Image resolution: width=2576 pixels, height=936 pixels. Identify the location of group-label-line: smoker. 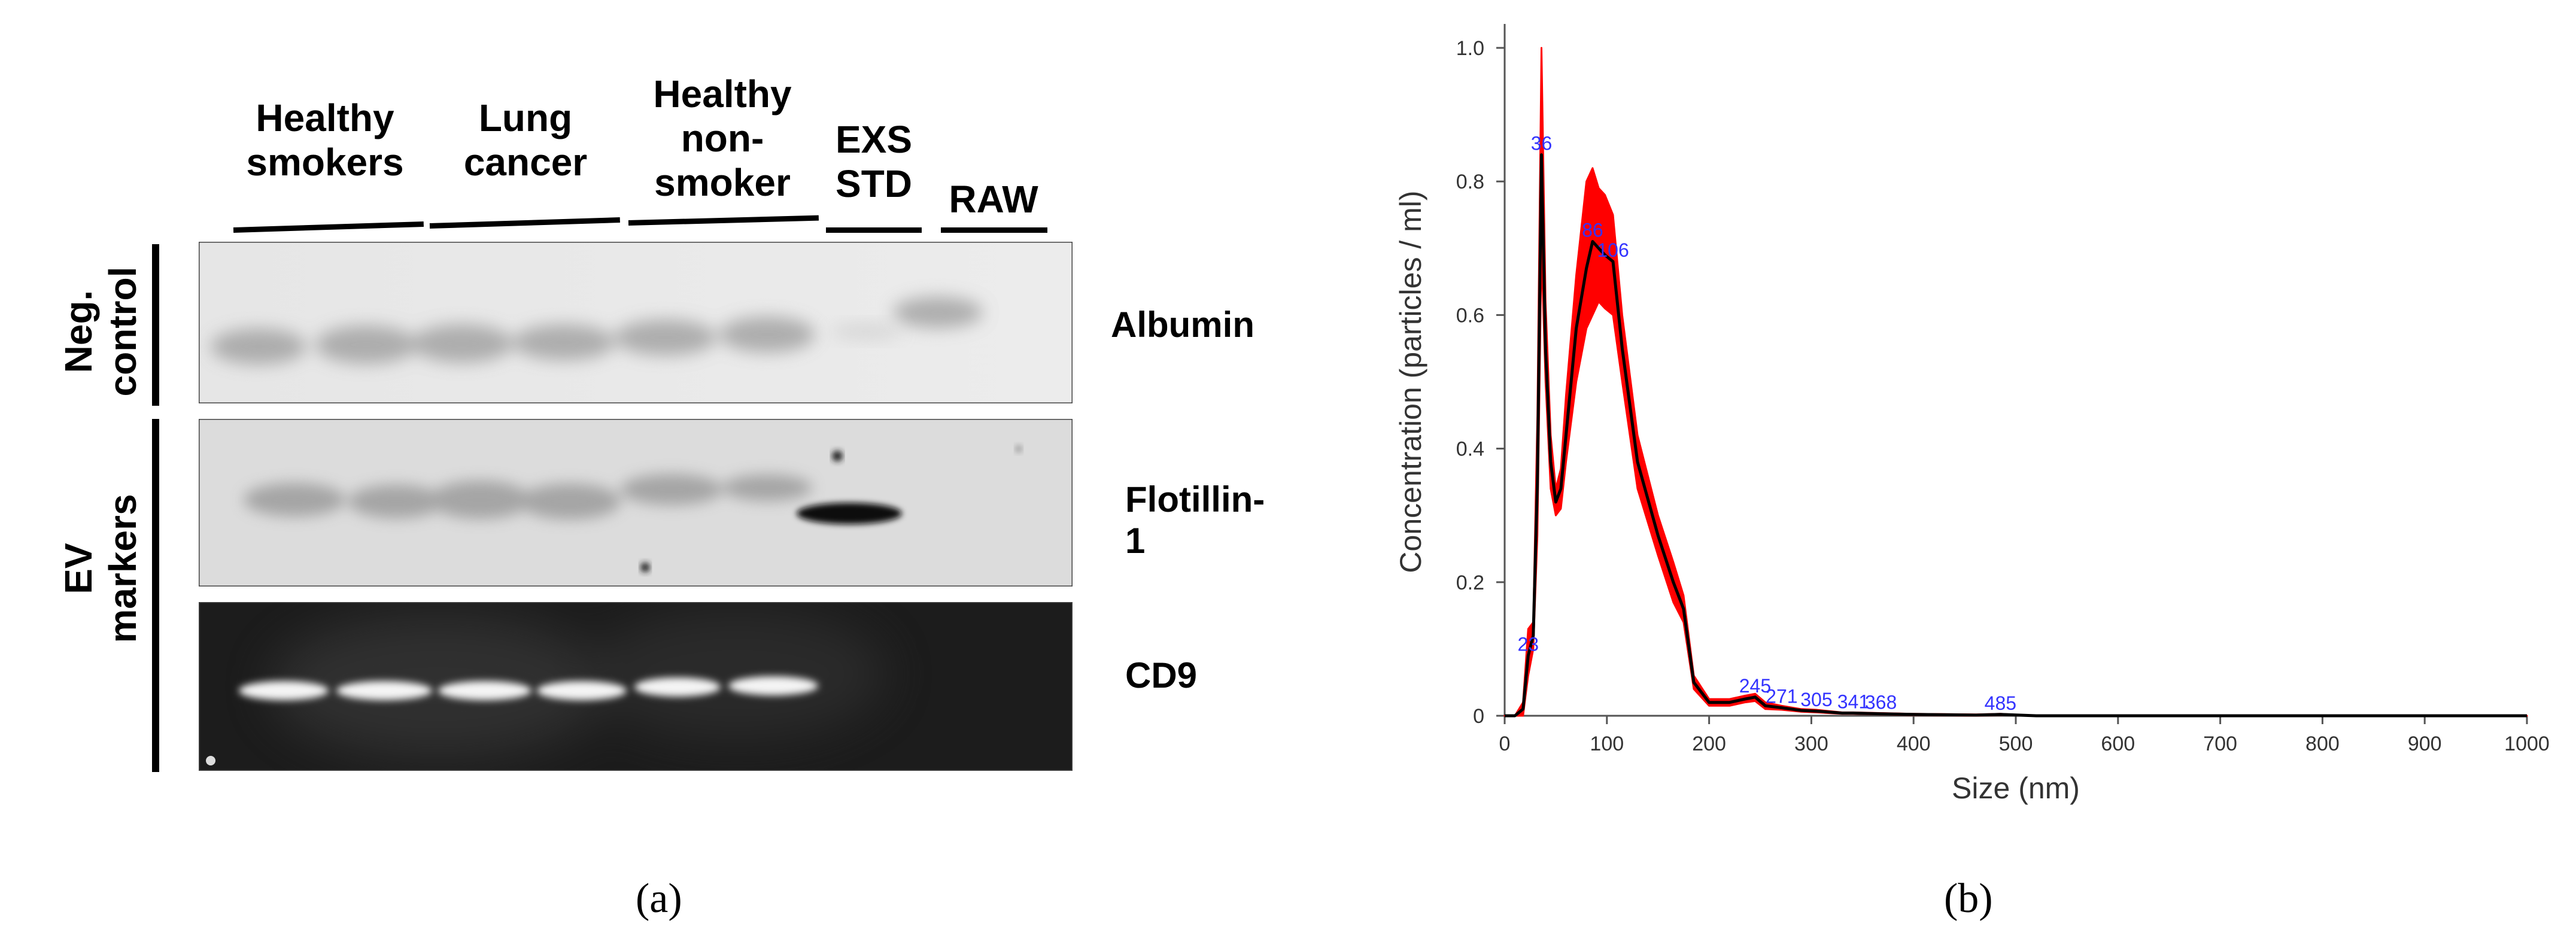
(722, 183).